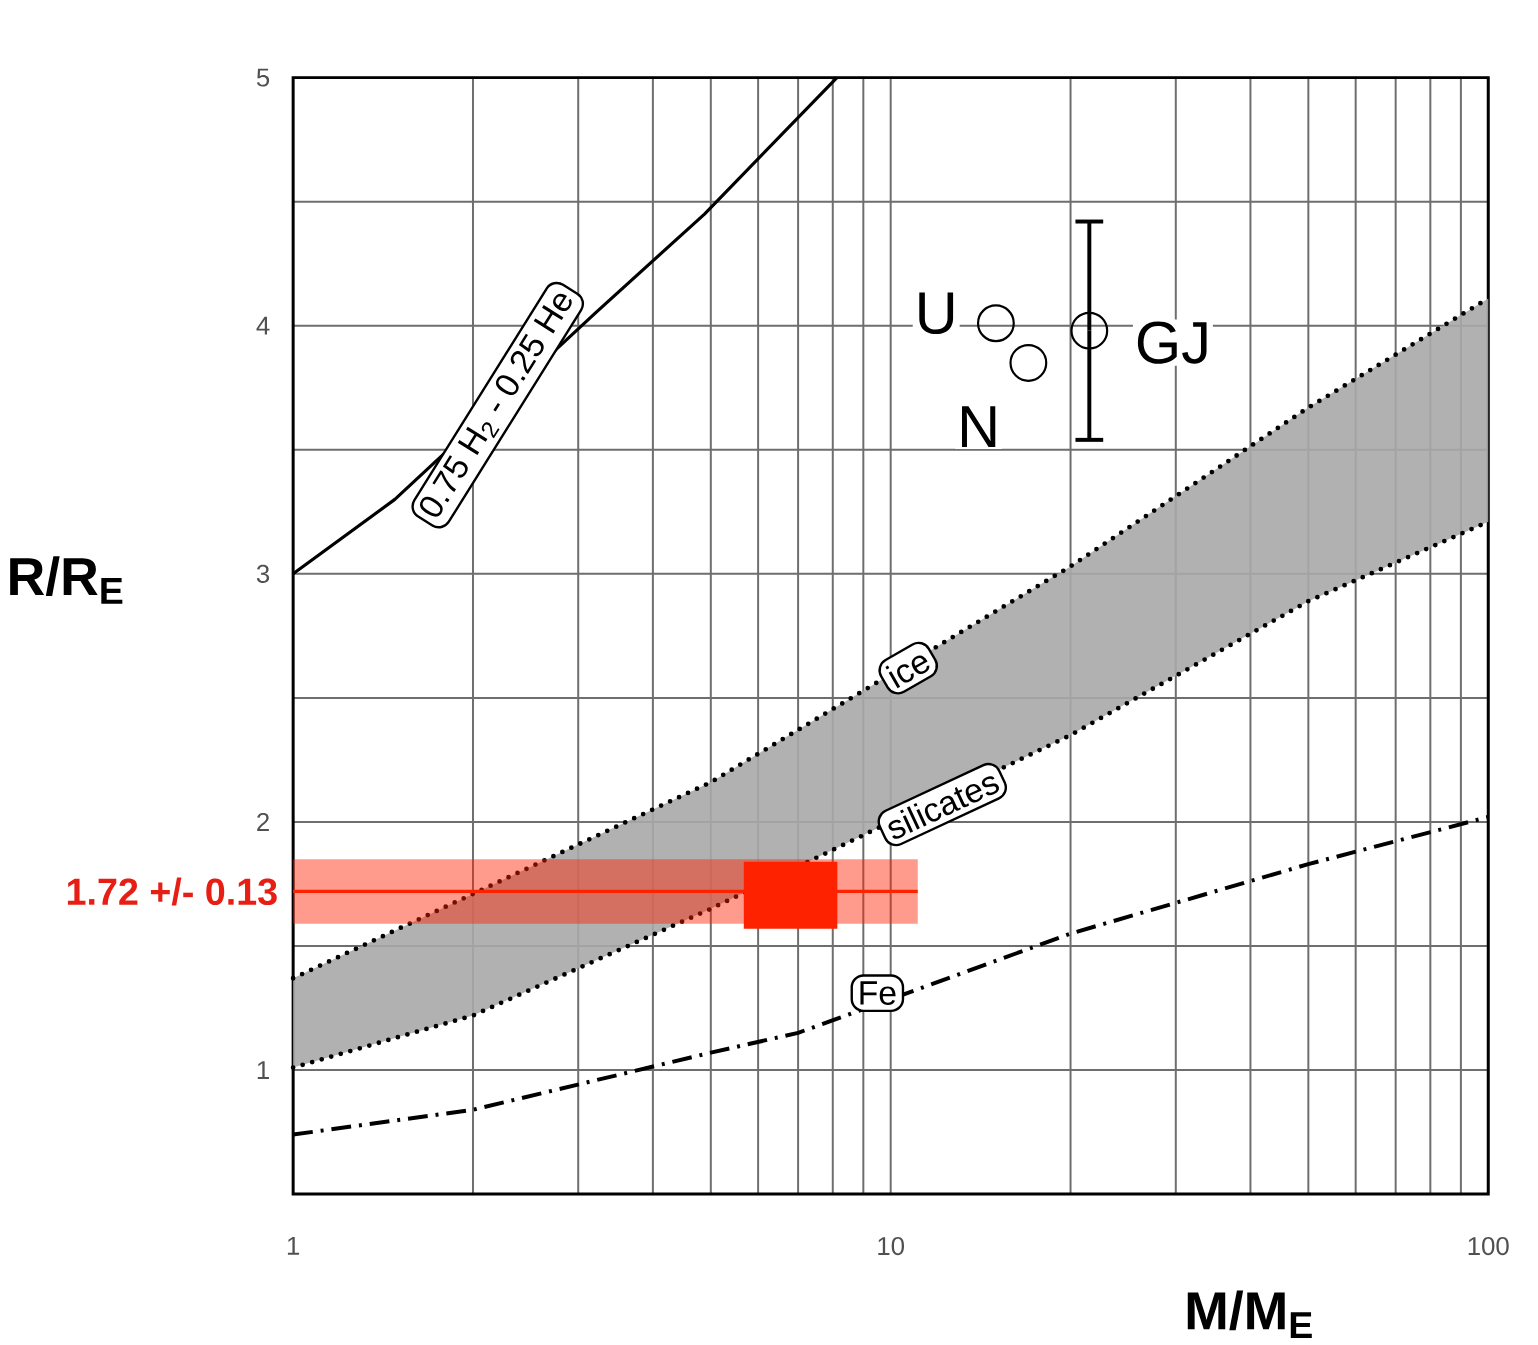 This screenshot has width=1538, height=1345. Describe the element at coordinates (936, 313) in the screenshot. I see `annotation: U` at that location.